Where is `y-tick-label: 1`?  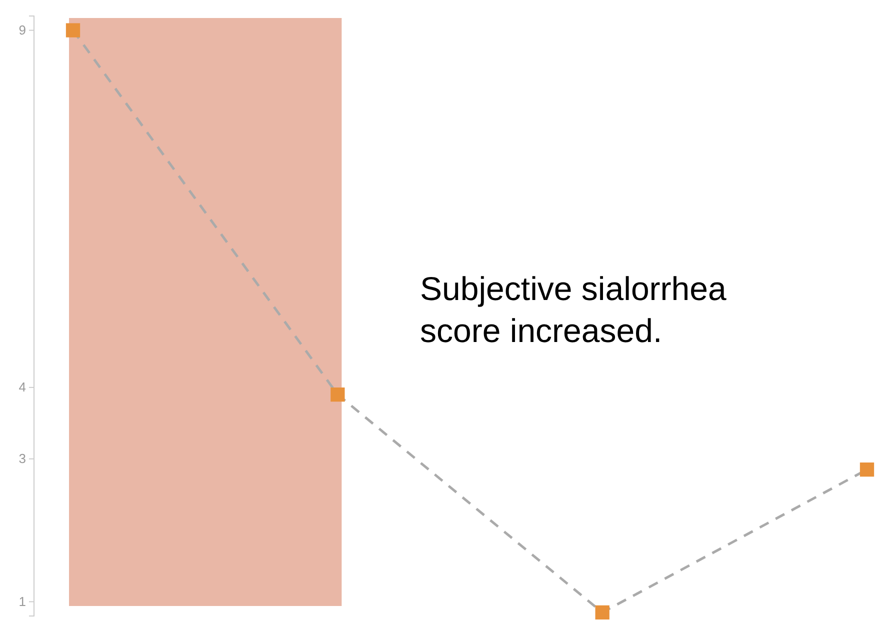
y-tick-label: 1 is located at coordinates (22, 601).